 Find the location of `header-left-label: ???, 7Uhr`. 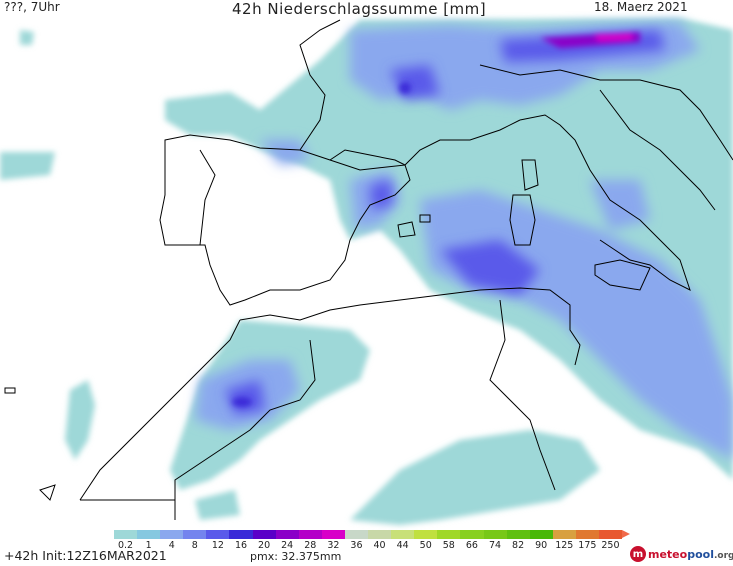

header-left-label: ???, 7Uhr is located at coordinates (32, 7).